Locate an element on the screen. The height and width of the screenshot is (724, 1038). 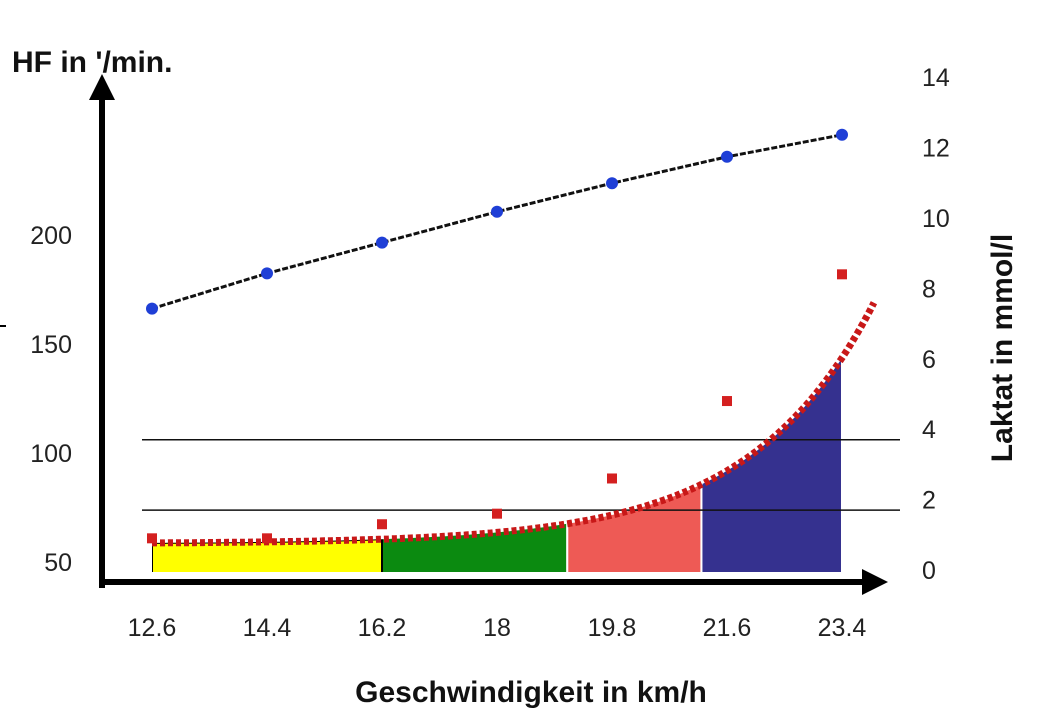
x-tick-labels: 12.6 14.4 16.2 18 19.8 21.6 23.4 is located at coordinates (497, 628).